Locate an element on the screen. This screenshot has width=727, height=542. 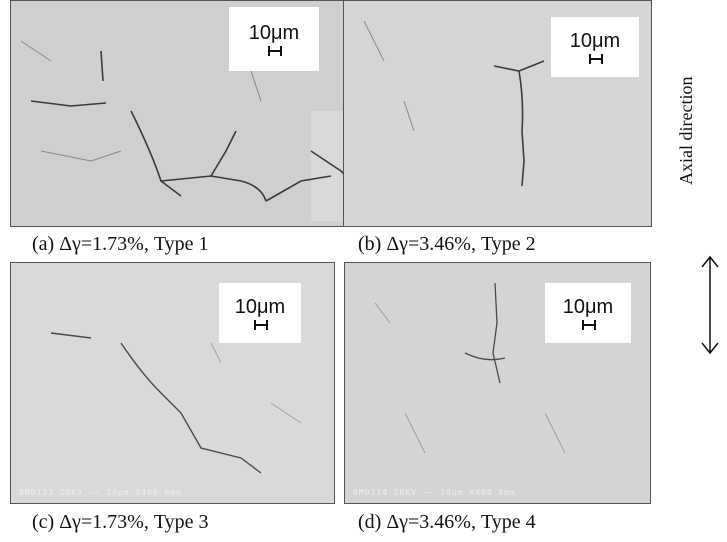
scale-bar-icon-b is located at coordinates (596, 59).